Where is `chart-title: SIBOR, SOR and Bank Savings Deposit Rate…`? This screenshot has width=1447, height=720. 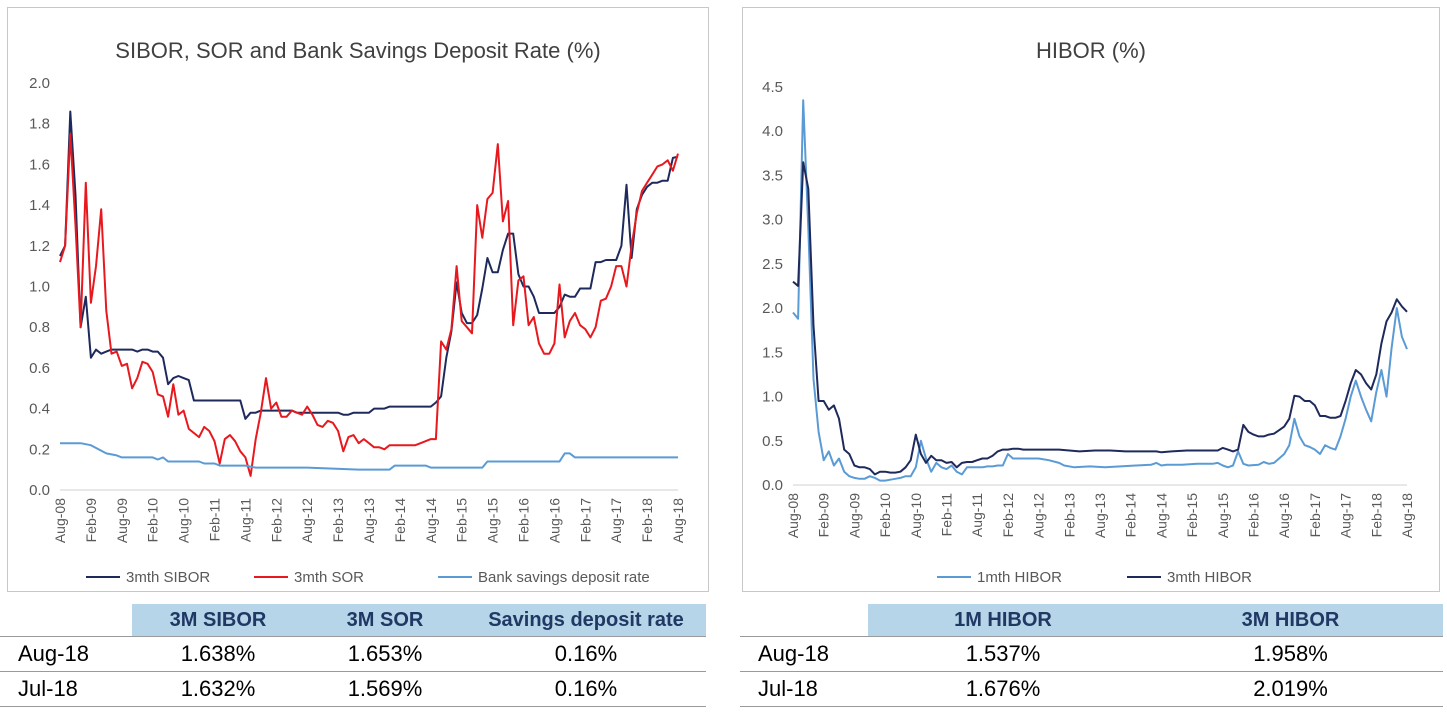
chart-title: SIBOR, SOR and Bank Savings Deposit Rate… is located at coordinates (358, 50).